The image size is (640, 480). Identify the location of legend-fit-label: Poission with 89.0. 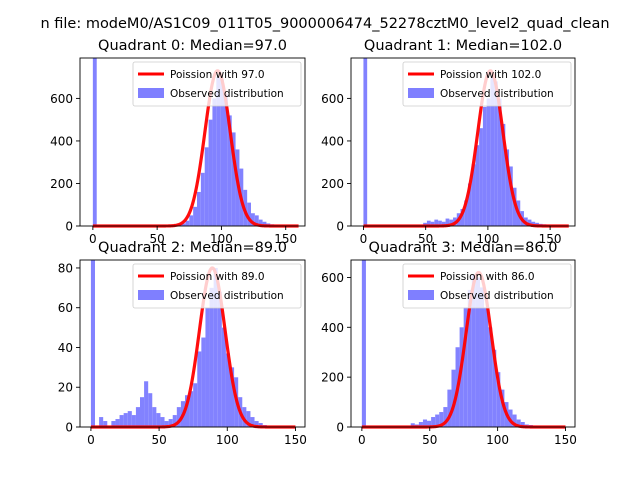
(217, 277).